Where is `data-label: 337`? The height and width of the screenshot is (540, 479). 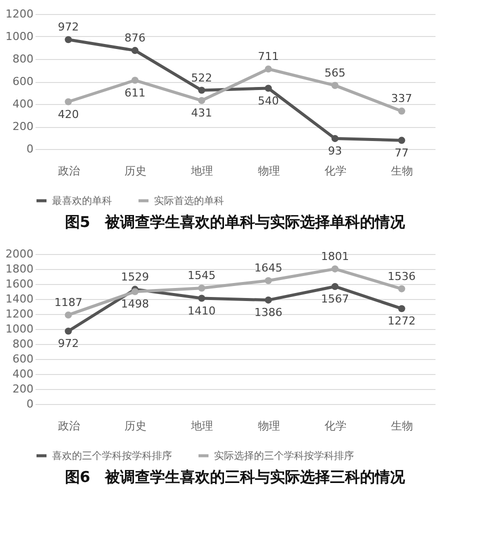
data-label: 337 is located at coordinates (401, 99).